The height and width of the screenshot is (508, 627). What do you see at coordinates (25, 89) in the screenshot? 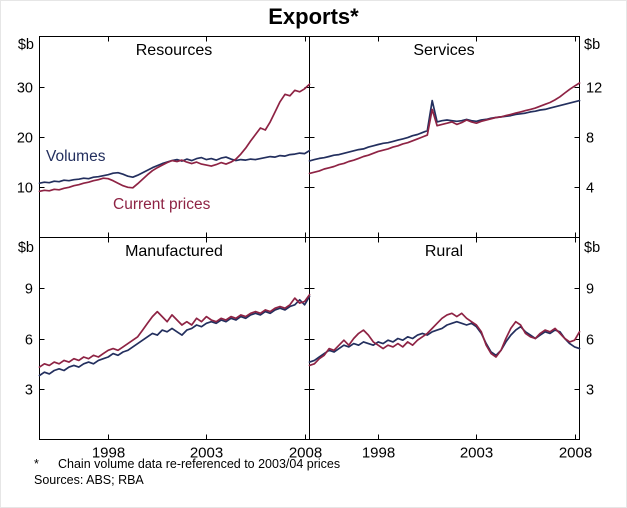
I see `y-tick-label: 30` at bounding box center [25, 89].